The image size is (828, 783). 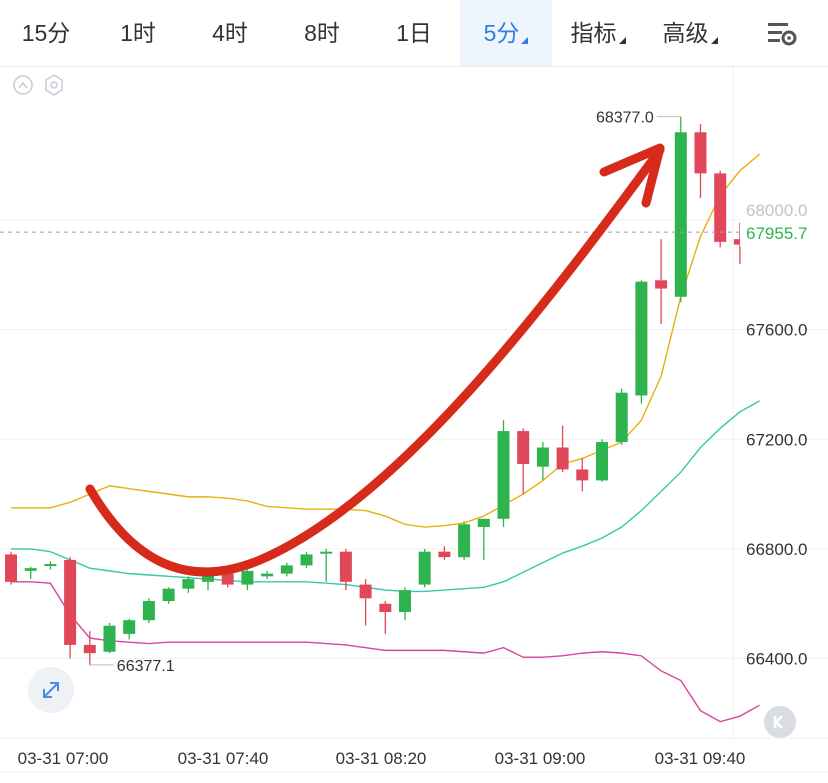 What do you see at coordinates (46, 33) in the screenshot?
I see `tab-15min: 15分` at bounding box center [46, 33].